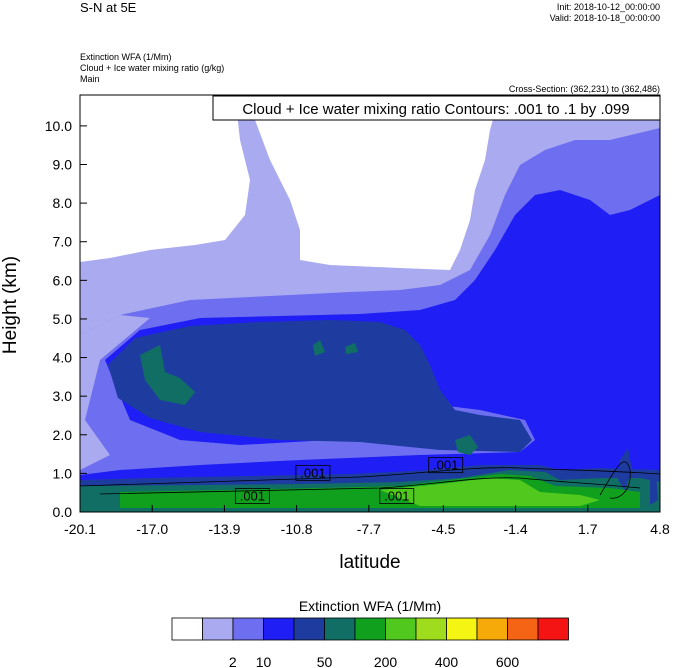 The height and width of the screenshot is (668, 674). What do you see at coordinates (58, 126) in the screenshot?
I see `y-tick-label: 10.0` at bounding box center [58, 126].